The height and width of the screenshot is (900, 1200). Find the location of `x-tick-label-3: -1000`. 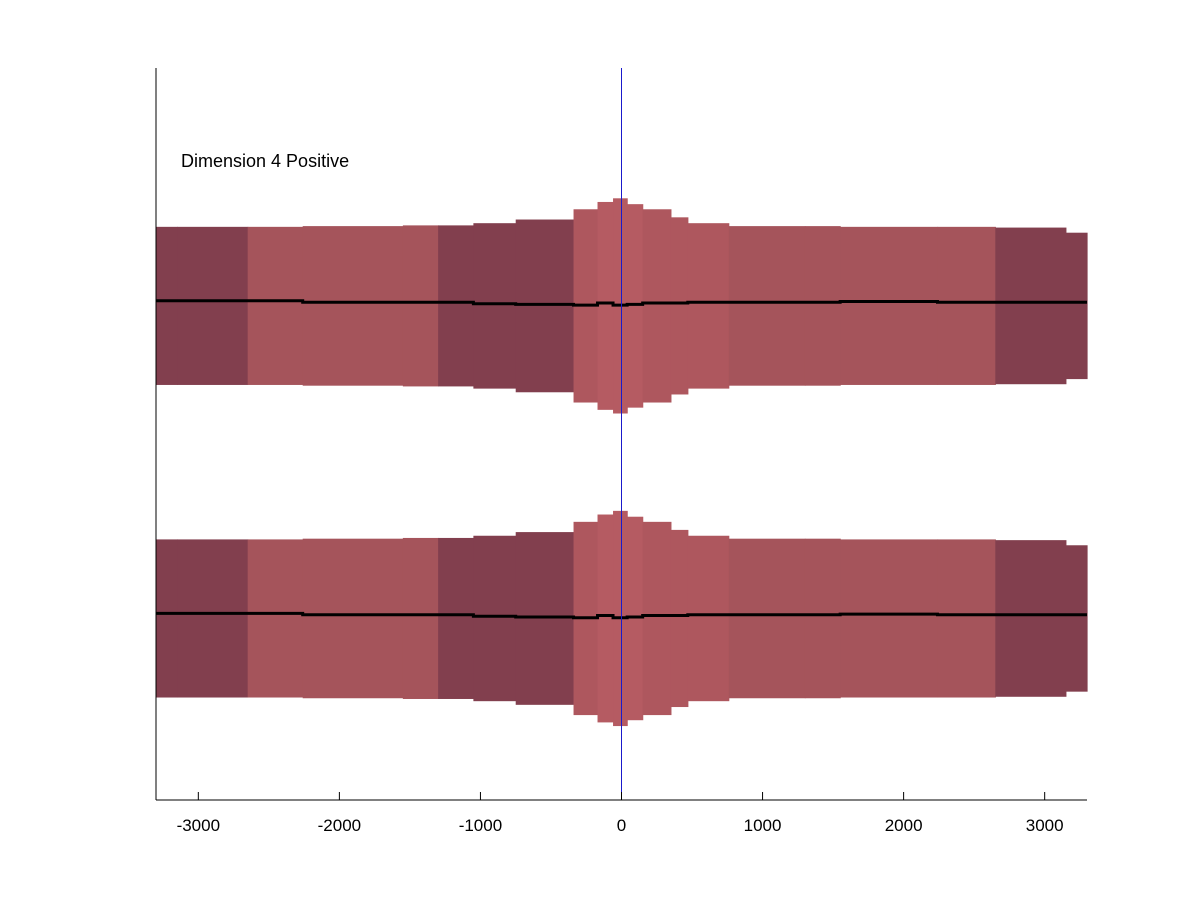

x-tick-label-3: -1000 is located at coordinates (480, 825).